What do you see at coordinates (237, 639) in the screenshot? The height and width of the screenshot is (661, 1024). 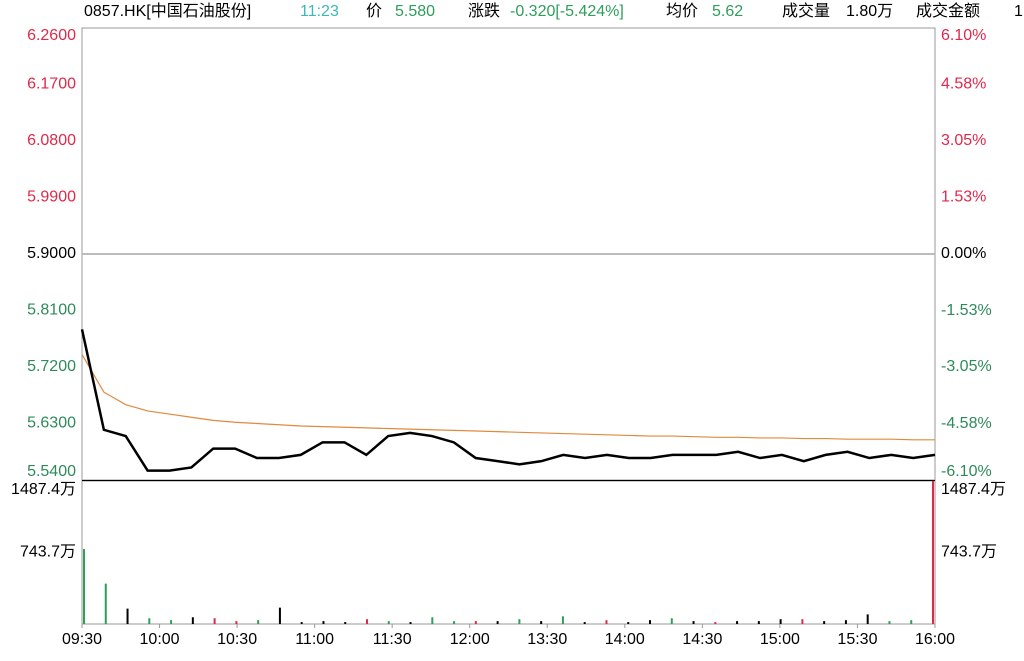 I see `x-tick-label: 10:30` at bounding box center [237, 639].